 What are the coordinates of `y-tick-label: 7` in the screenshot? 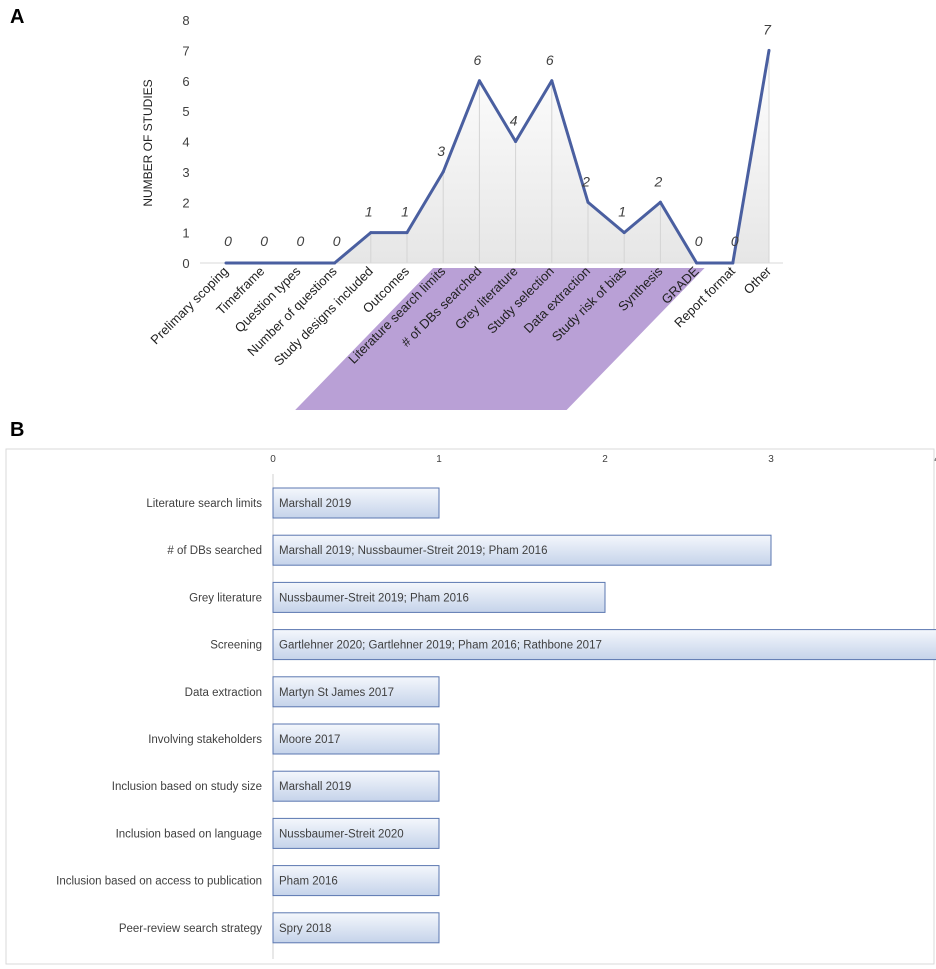 It's located at (185, 50).